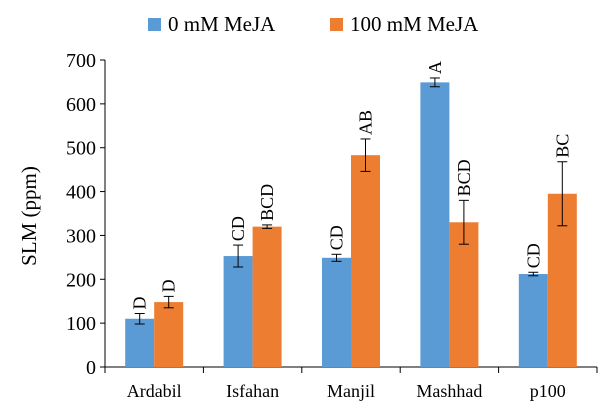  What do you see at coordinates (336, 24) in the screenshot?
I see `legend-swatch-100mm` at bounding box center [336, 24].